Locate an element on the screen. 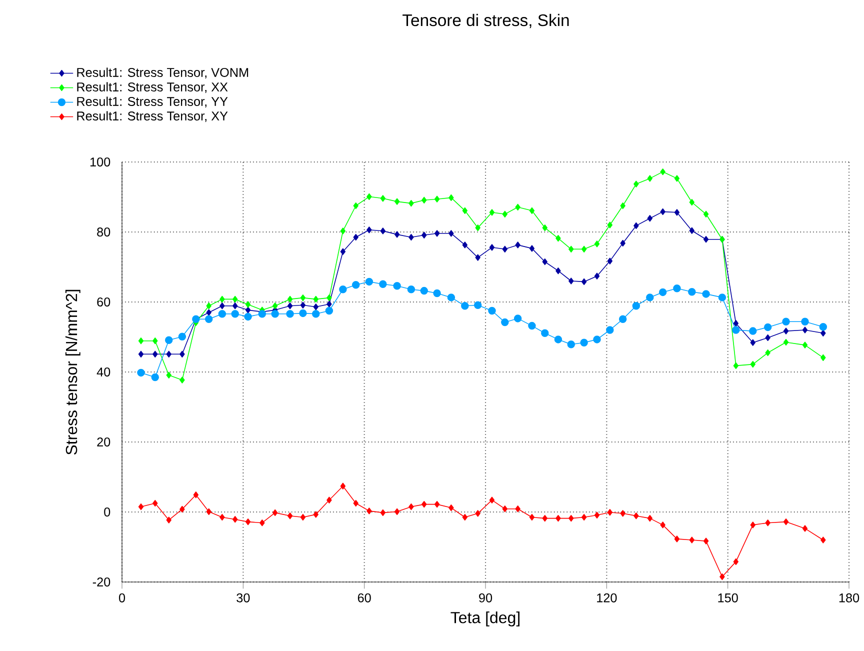 This screenshot has width=864, height=651. legend-label: Result1: Stress Tensor, VONM is located at coordinates (162, 73).